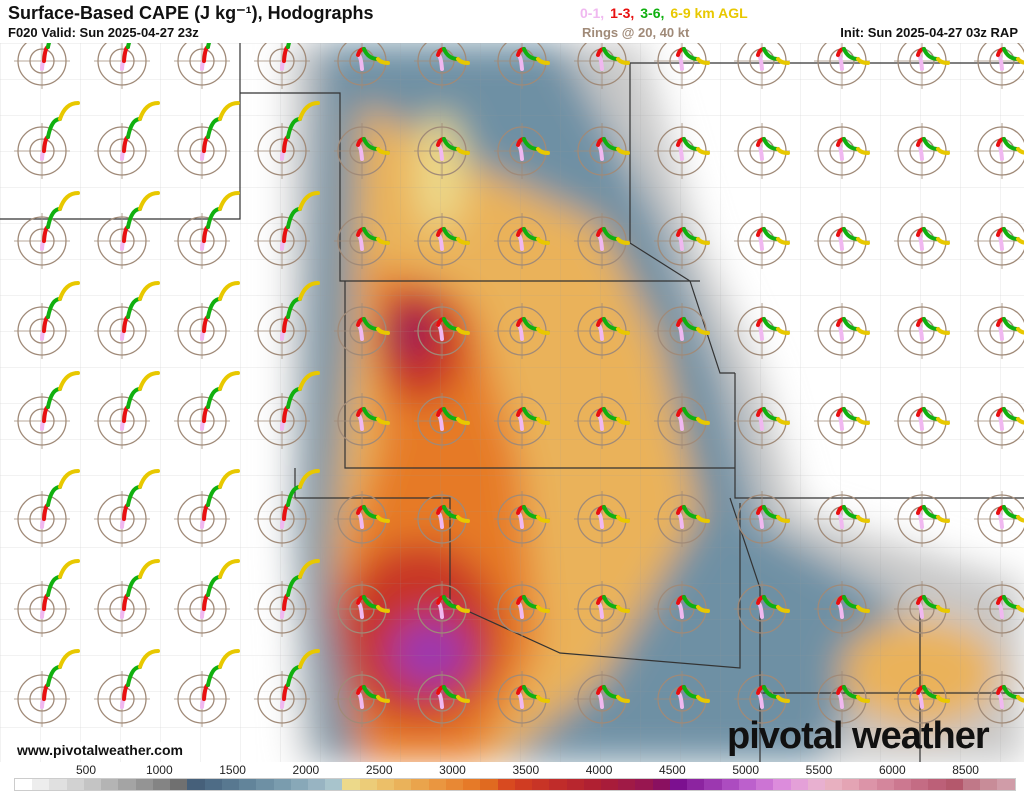 This screenshot has height=791, width=1024. Describe the element at coordinates (526, 770) in the screenshot. I see `colorbar-tick: 3500` at that location.